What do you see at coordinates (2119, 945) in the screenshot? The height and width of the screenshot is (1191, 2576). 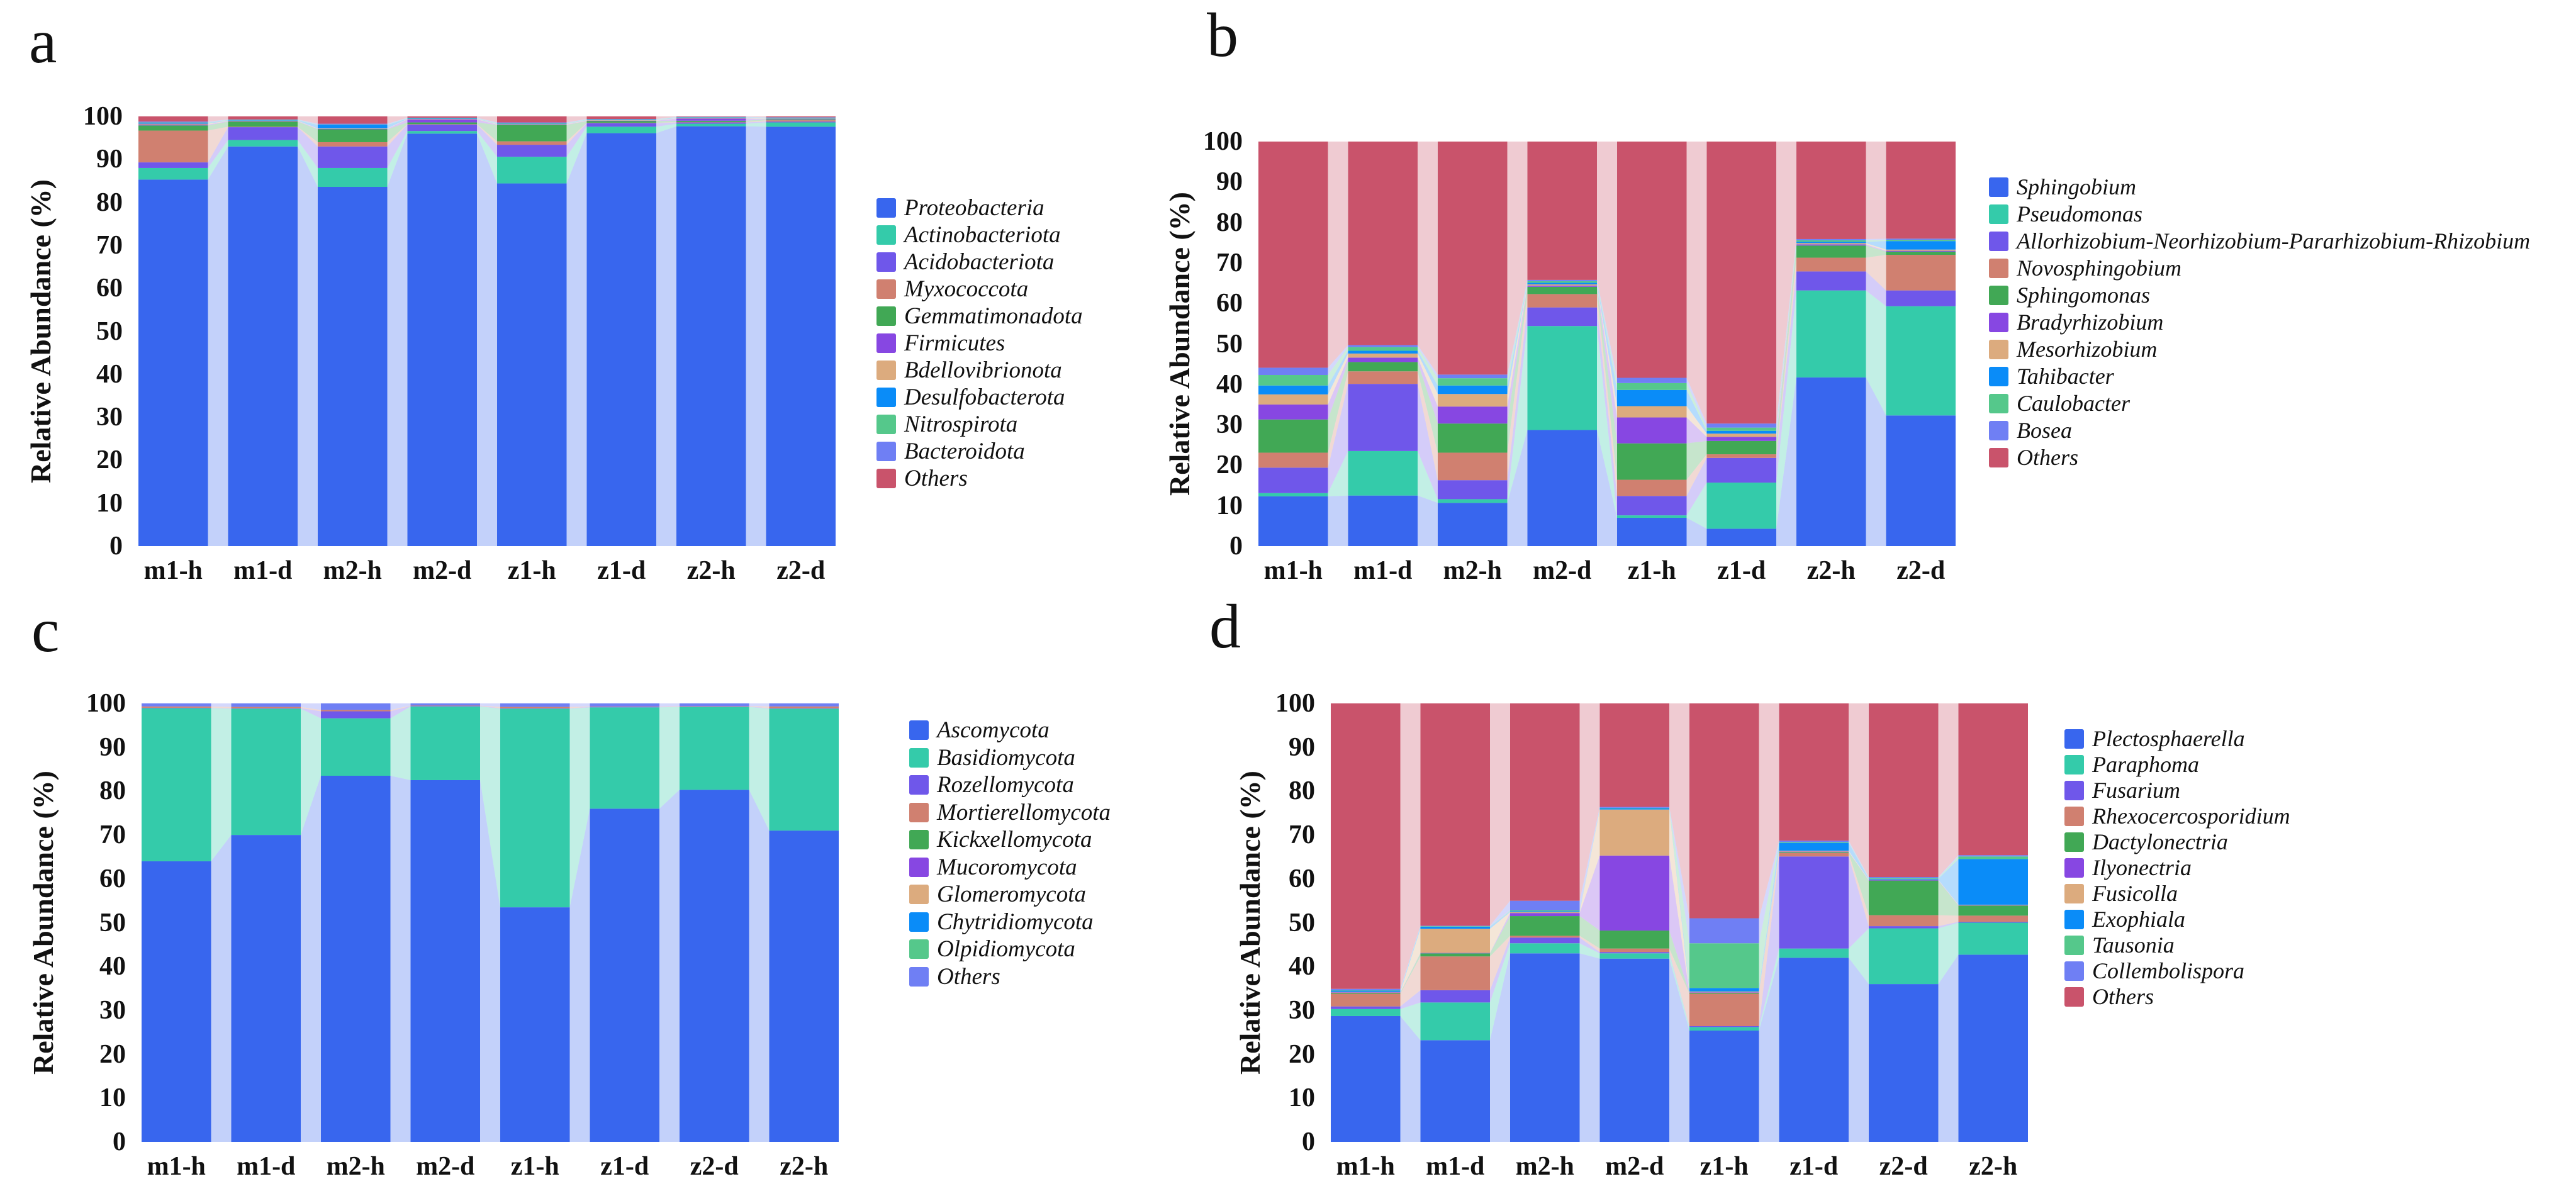 I see `legend-item: Tausonia` at bounding box center [2119, 945].